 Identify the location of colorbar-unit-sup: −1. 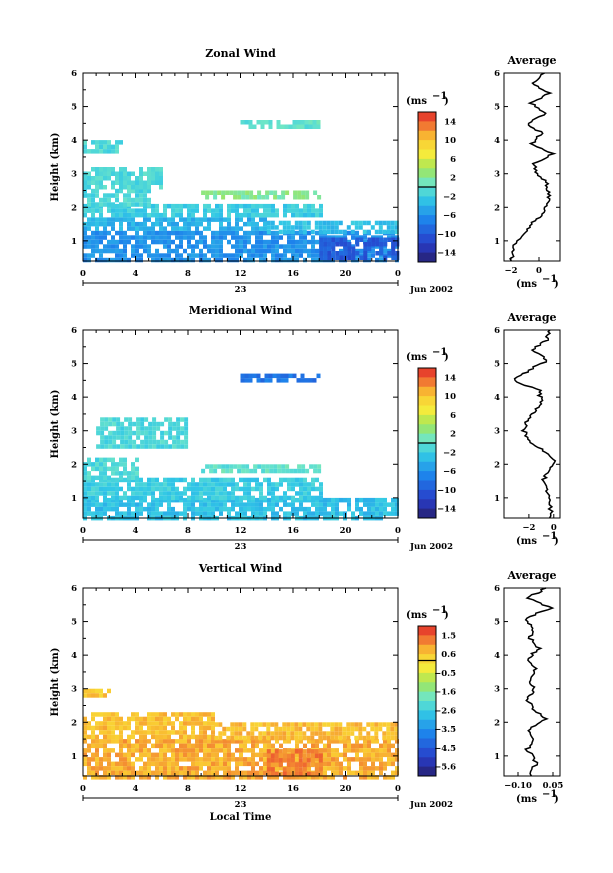
(439, 610).